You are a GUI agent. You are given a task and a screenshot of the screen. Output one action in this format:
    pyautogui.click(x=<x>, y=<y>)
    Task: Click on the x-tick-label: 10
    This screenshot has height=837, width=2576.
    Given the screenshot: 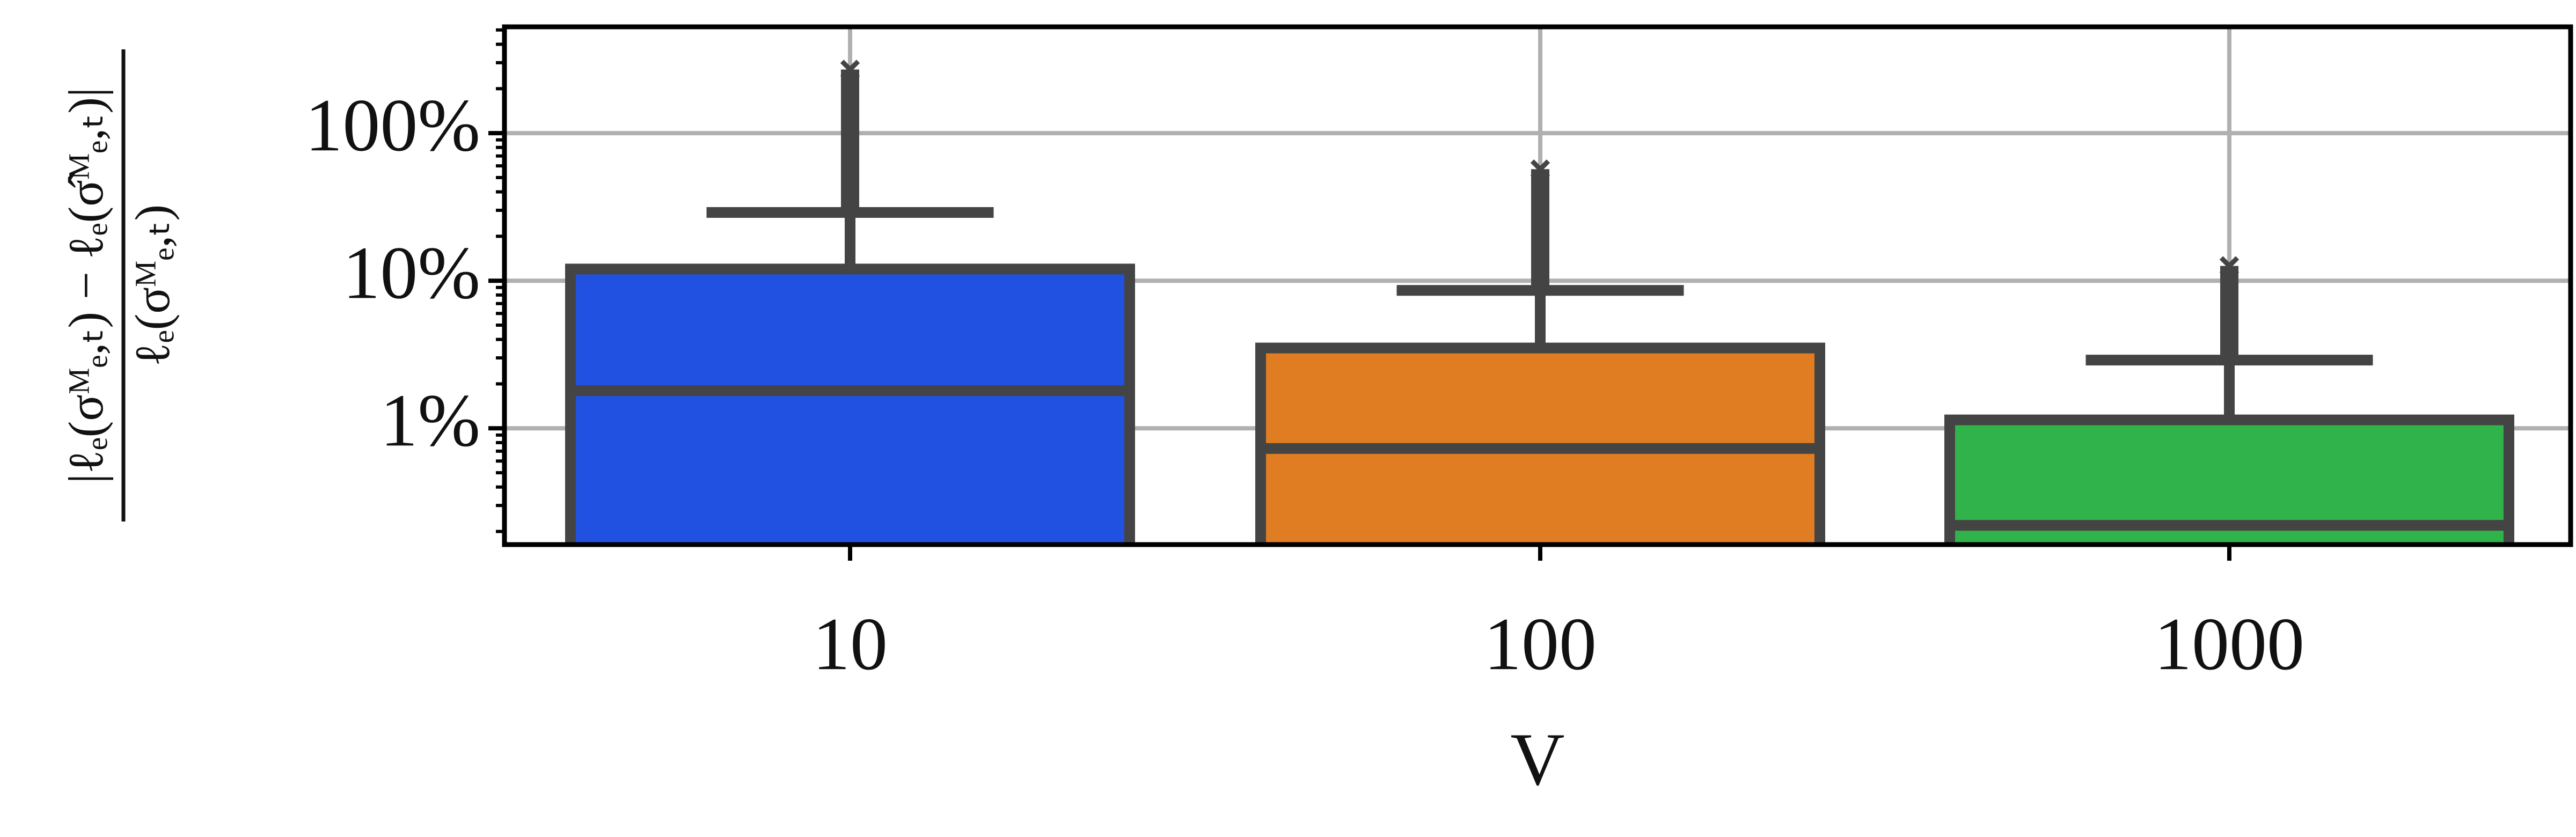 What is the action you would take?
    pyautogui.click(x=850, y=644)
    